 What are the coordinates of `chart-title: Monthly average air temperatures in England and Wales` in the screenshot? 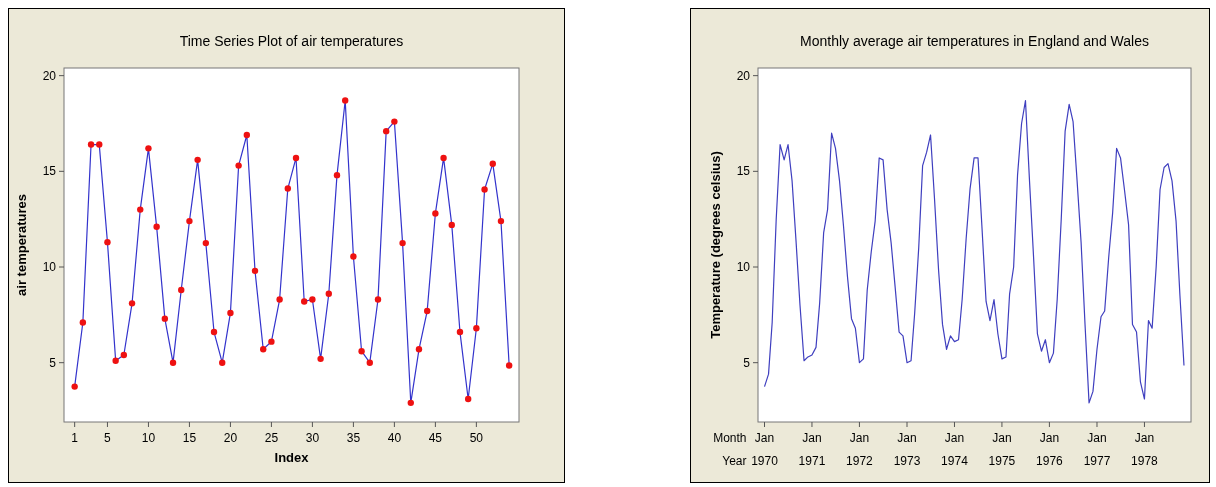 It's located at (974, 41).